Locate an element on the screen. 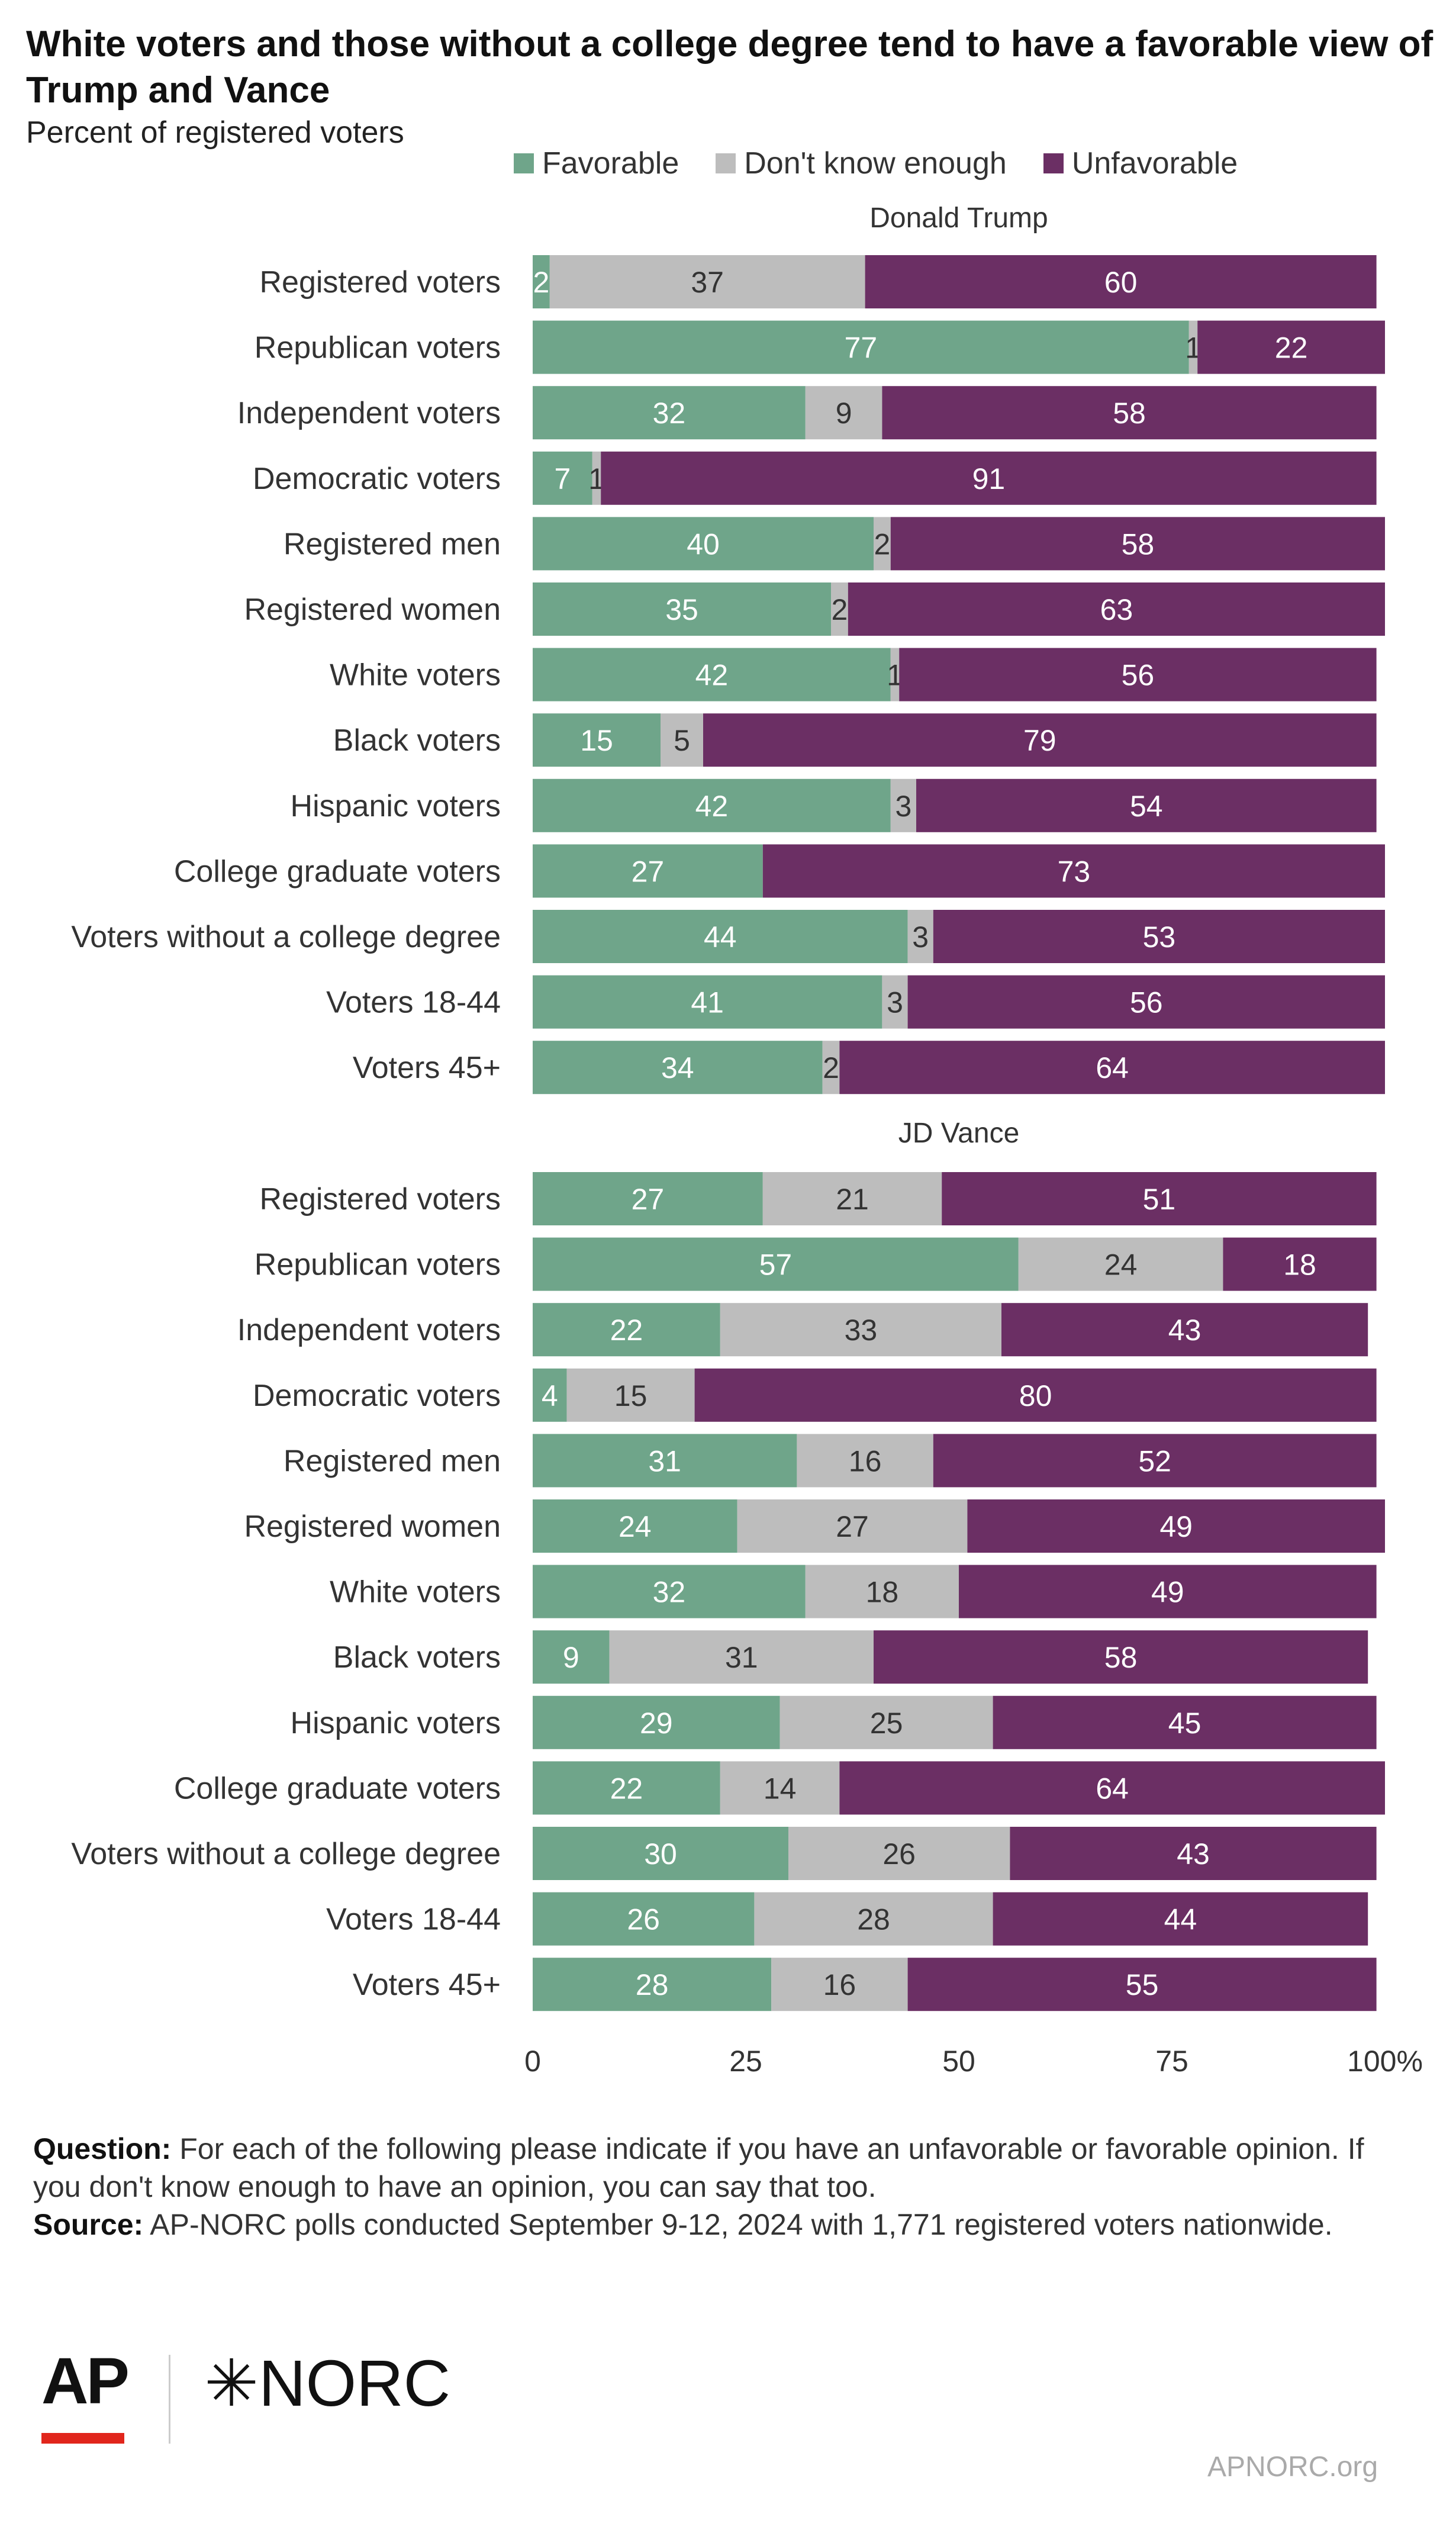  data-label-favorable: 2 is located at coordinates (541, 282).